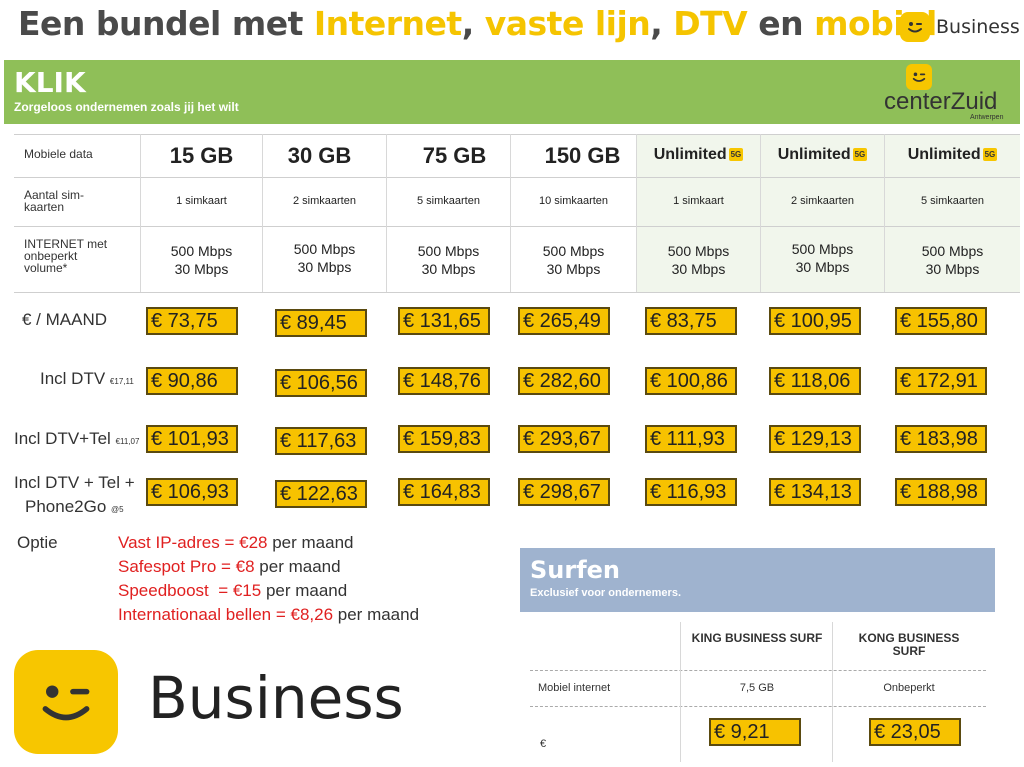 This screenshot has height=767, width=1024. What do you see at coordinates (192, 381) in the screenshot?
I see `price-box: € 90,86` at bounding box center [192, 381].